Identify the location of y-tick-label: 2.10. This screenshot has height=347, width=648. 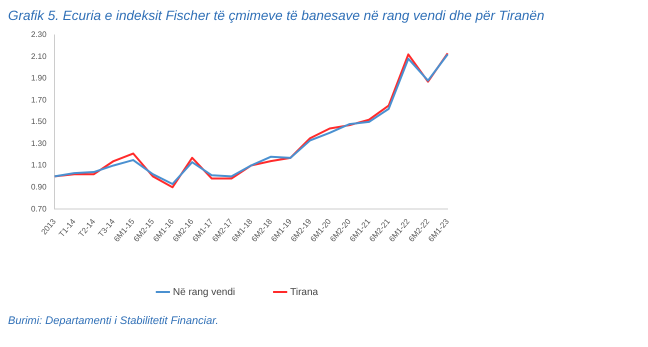
(39, 56).